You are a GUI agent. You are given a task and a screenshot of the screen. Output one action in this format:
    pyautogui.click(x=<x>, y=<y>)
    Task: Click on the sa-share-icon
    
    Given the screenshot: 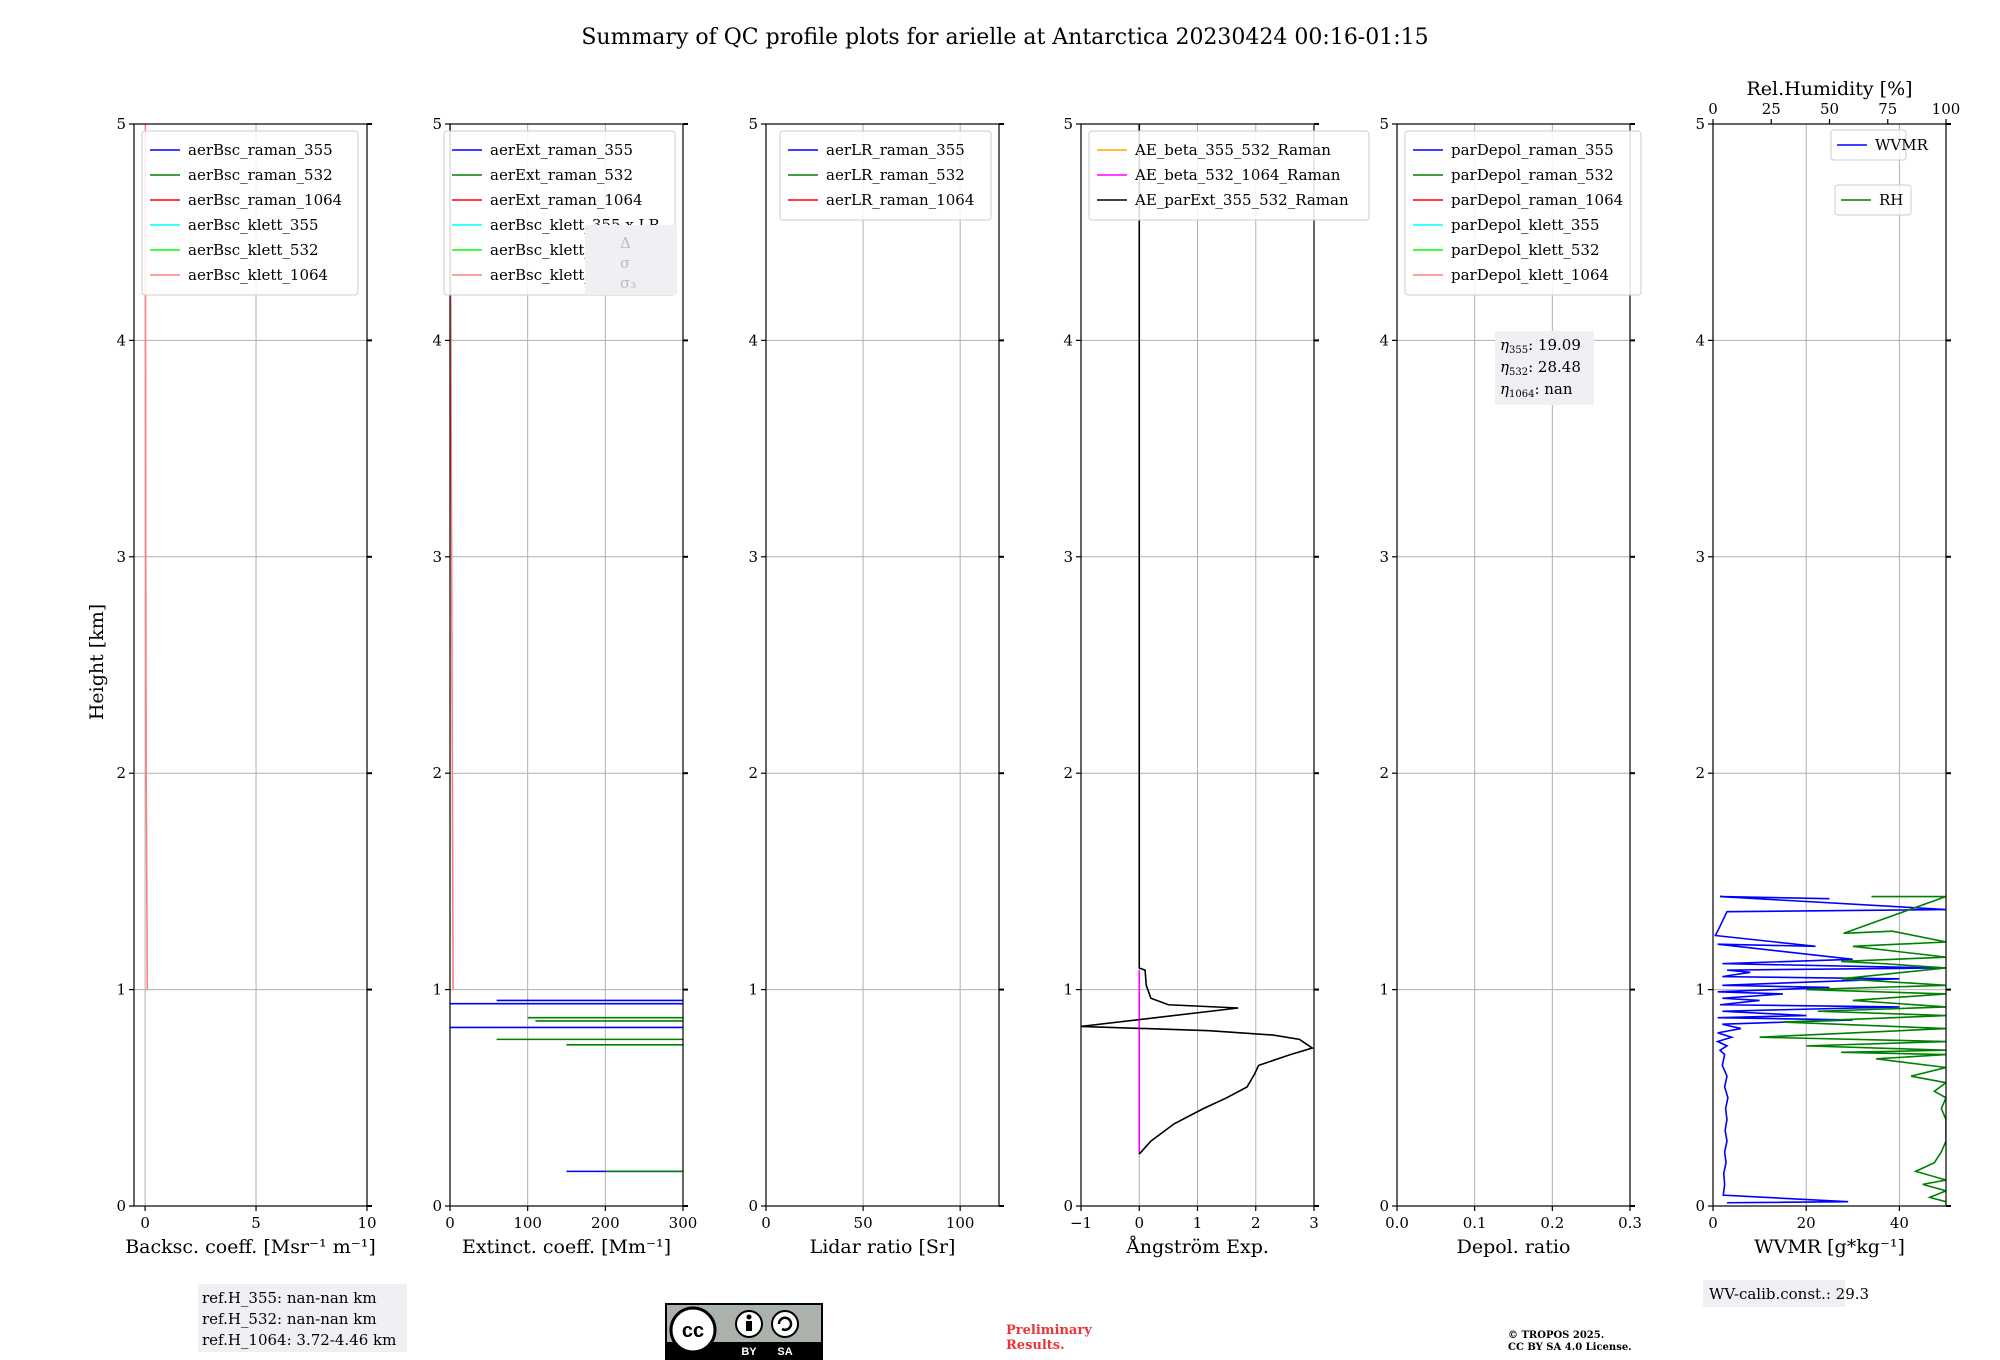 What is the action you would take?
    pyautogui.click(x=785, y=1324)
    